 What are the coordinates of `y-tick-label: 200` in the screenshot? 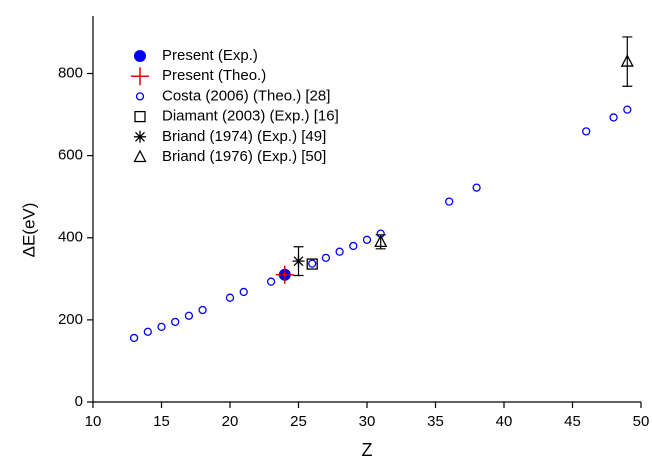 It's located at (70, 319).